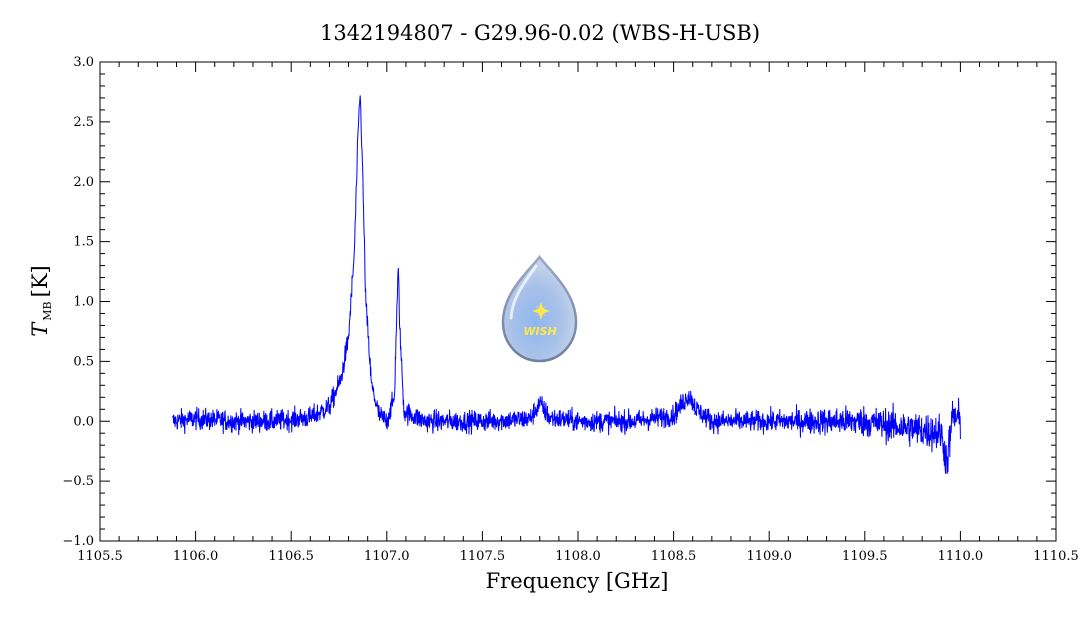  I want to click on x-tick-label: 1108.0, so click(578, 556).